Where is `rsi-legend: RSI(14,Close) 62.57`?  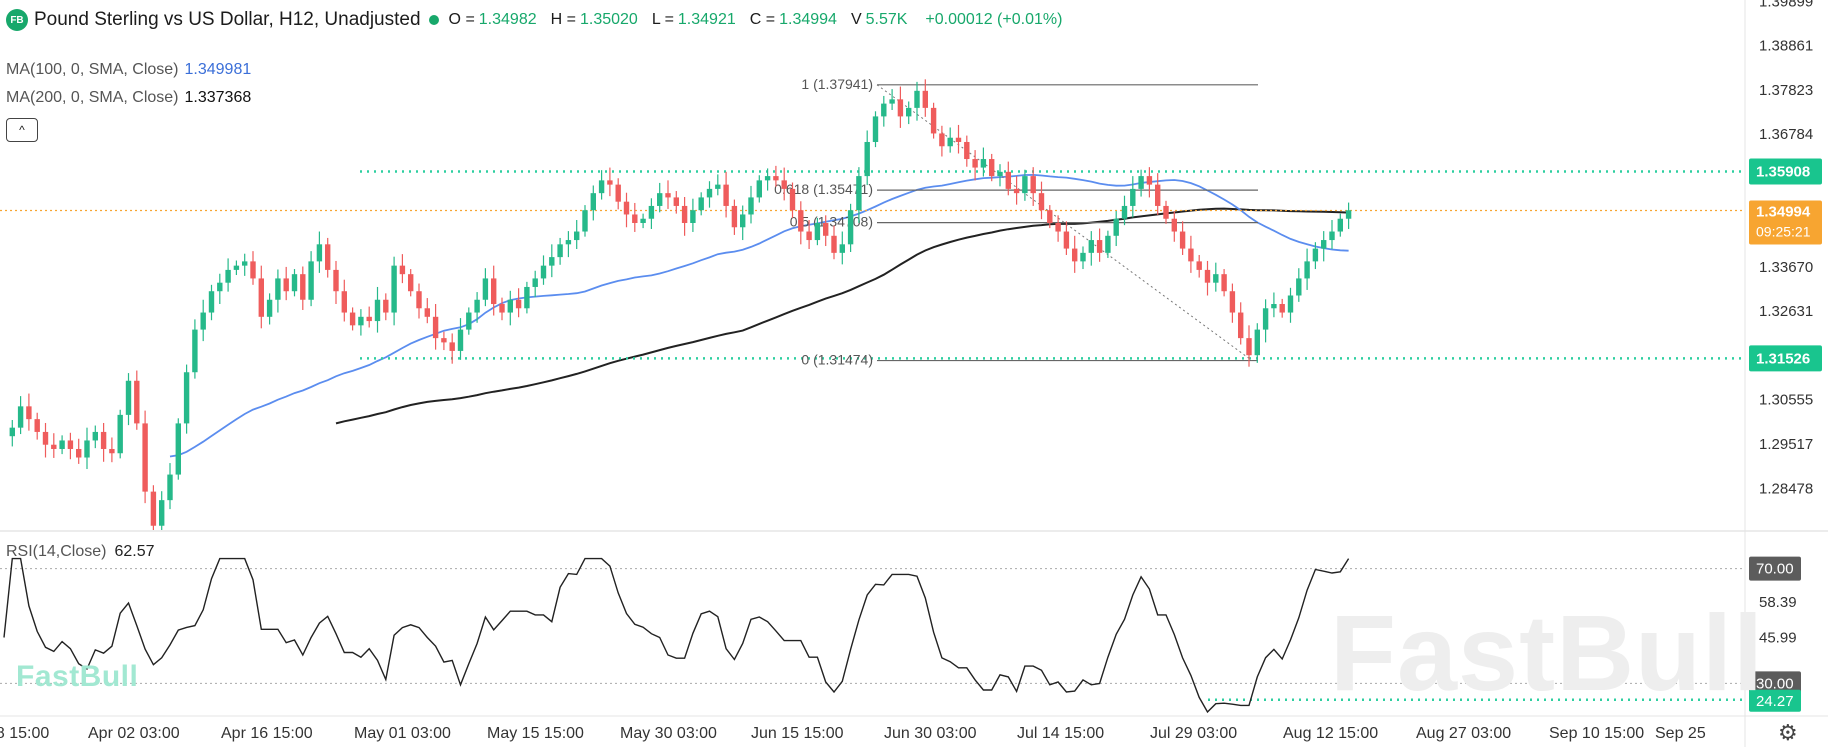
rsi-legend: RSI(14,Close) 62.57 is located at coordinates (80, 552).